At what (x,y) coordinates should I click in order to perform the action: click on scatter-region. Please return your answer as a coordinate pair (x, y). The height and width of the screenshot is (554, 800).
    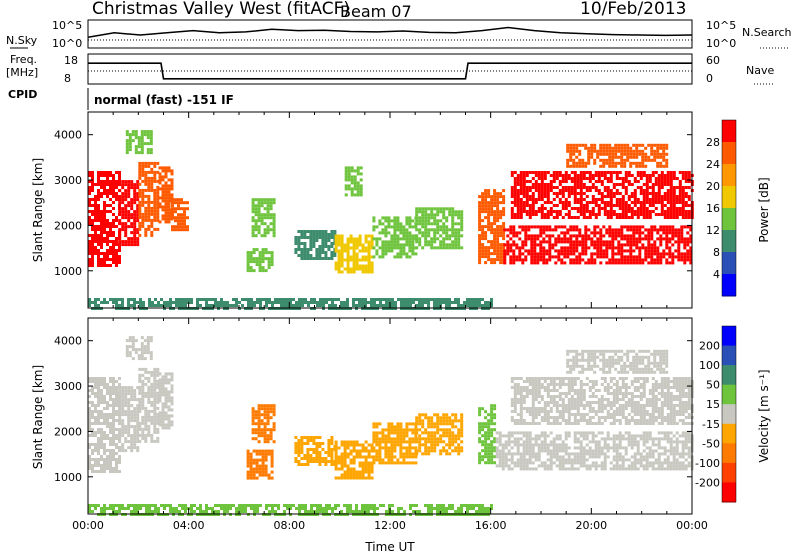
    Looking at the image, I should click on (139, 348).